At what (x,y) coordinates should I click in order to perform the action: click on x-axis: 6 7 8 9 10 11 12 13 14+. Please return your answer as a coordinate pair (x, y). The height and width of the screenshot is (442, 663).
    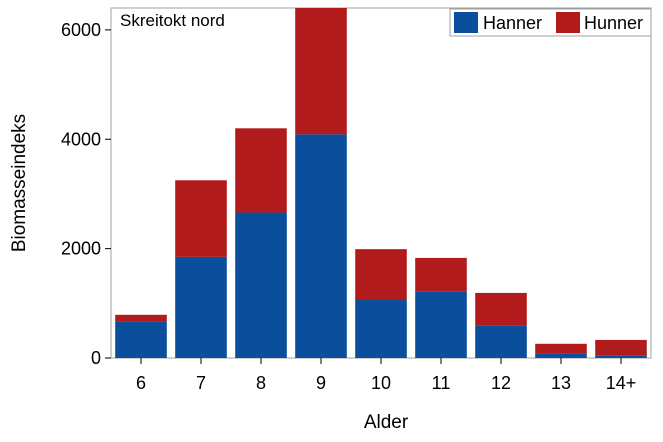
    Looking at the image, I should click on (386, 375).